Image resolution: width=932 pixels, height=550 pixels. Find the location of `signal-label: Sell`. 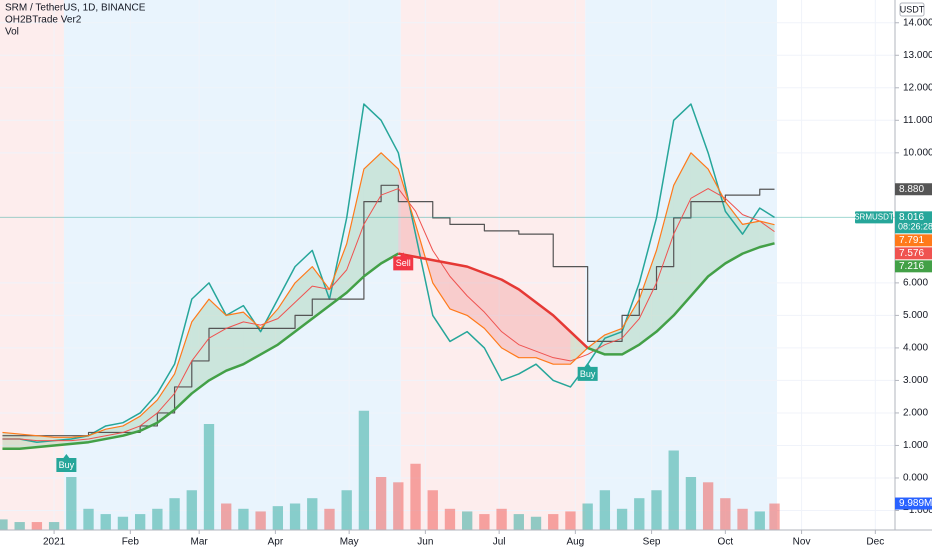

signal-label: Sell is located at coordinates (403, 263).